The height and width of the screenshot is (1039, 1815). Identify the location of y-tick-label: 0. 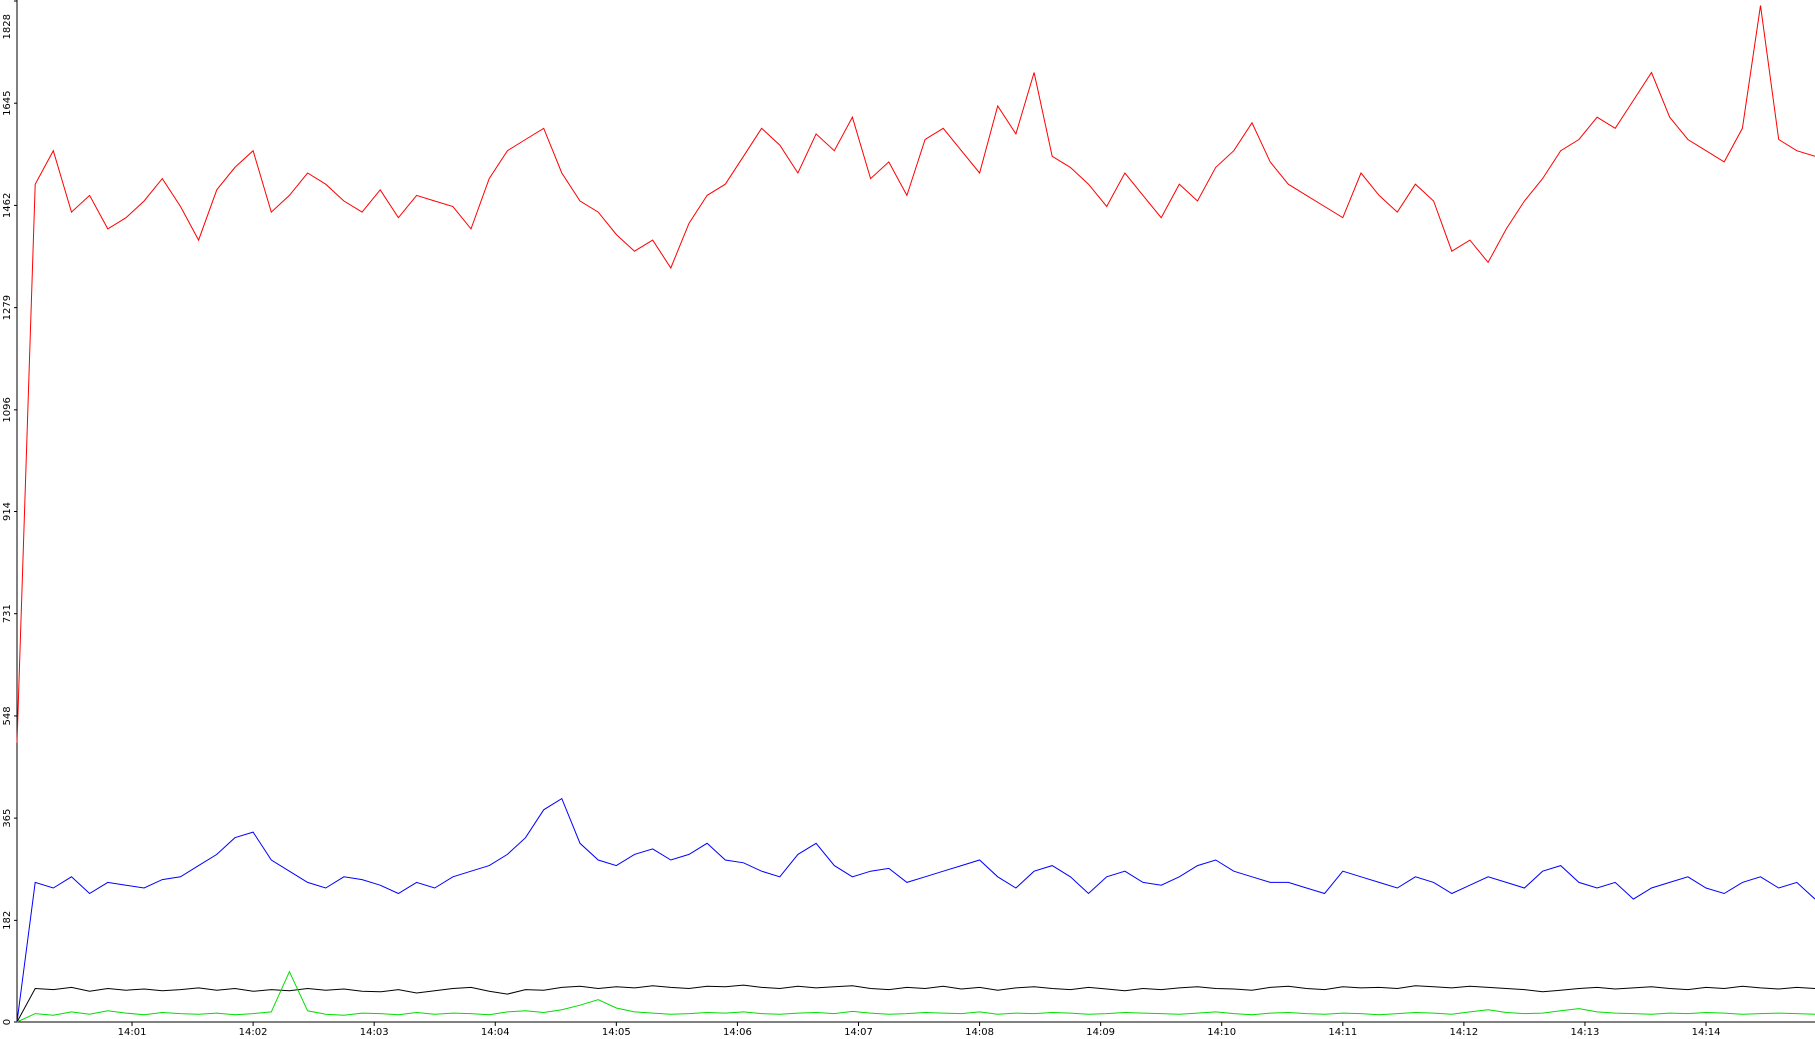
(7, 1022).